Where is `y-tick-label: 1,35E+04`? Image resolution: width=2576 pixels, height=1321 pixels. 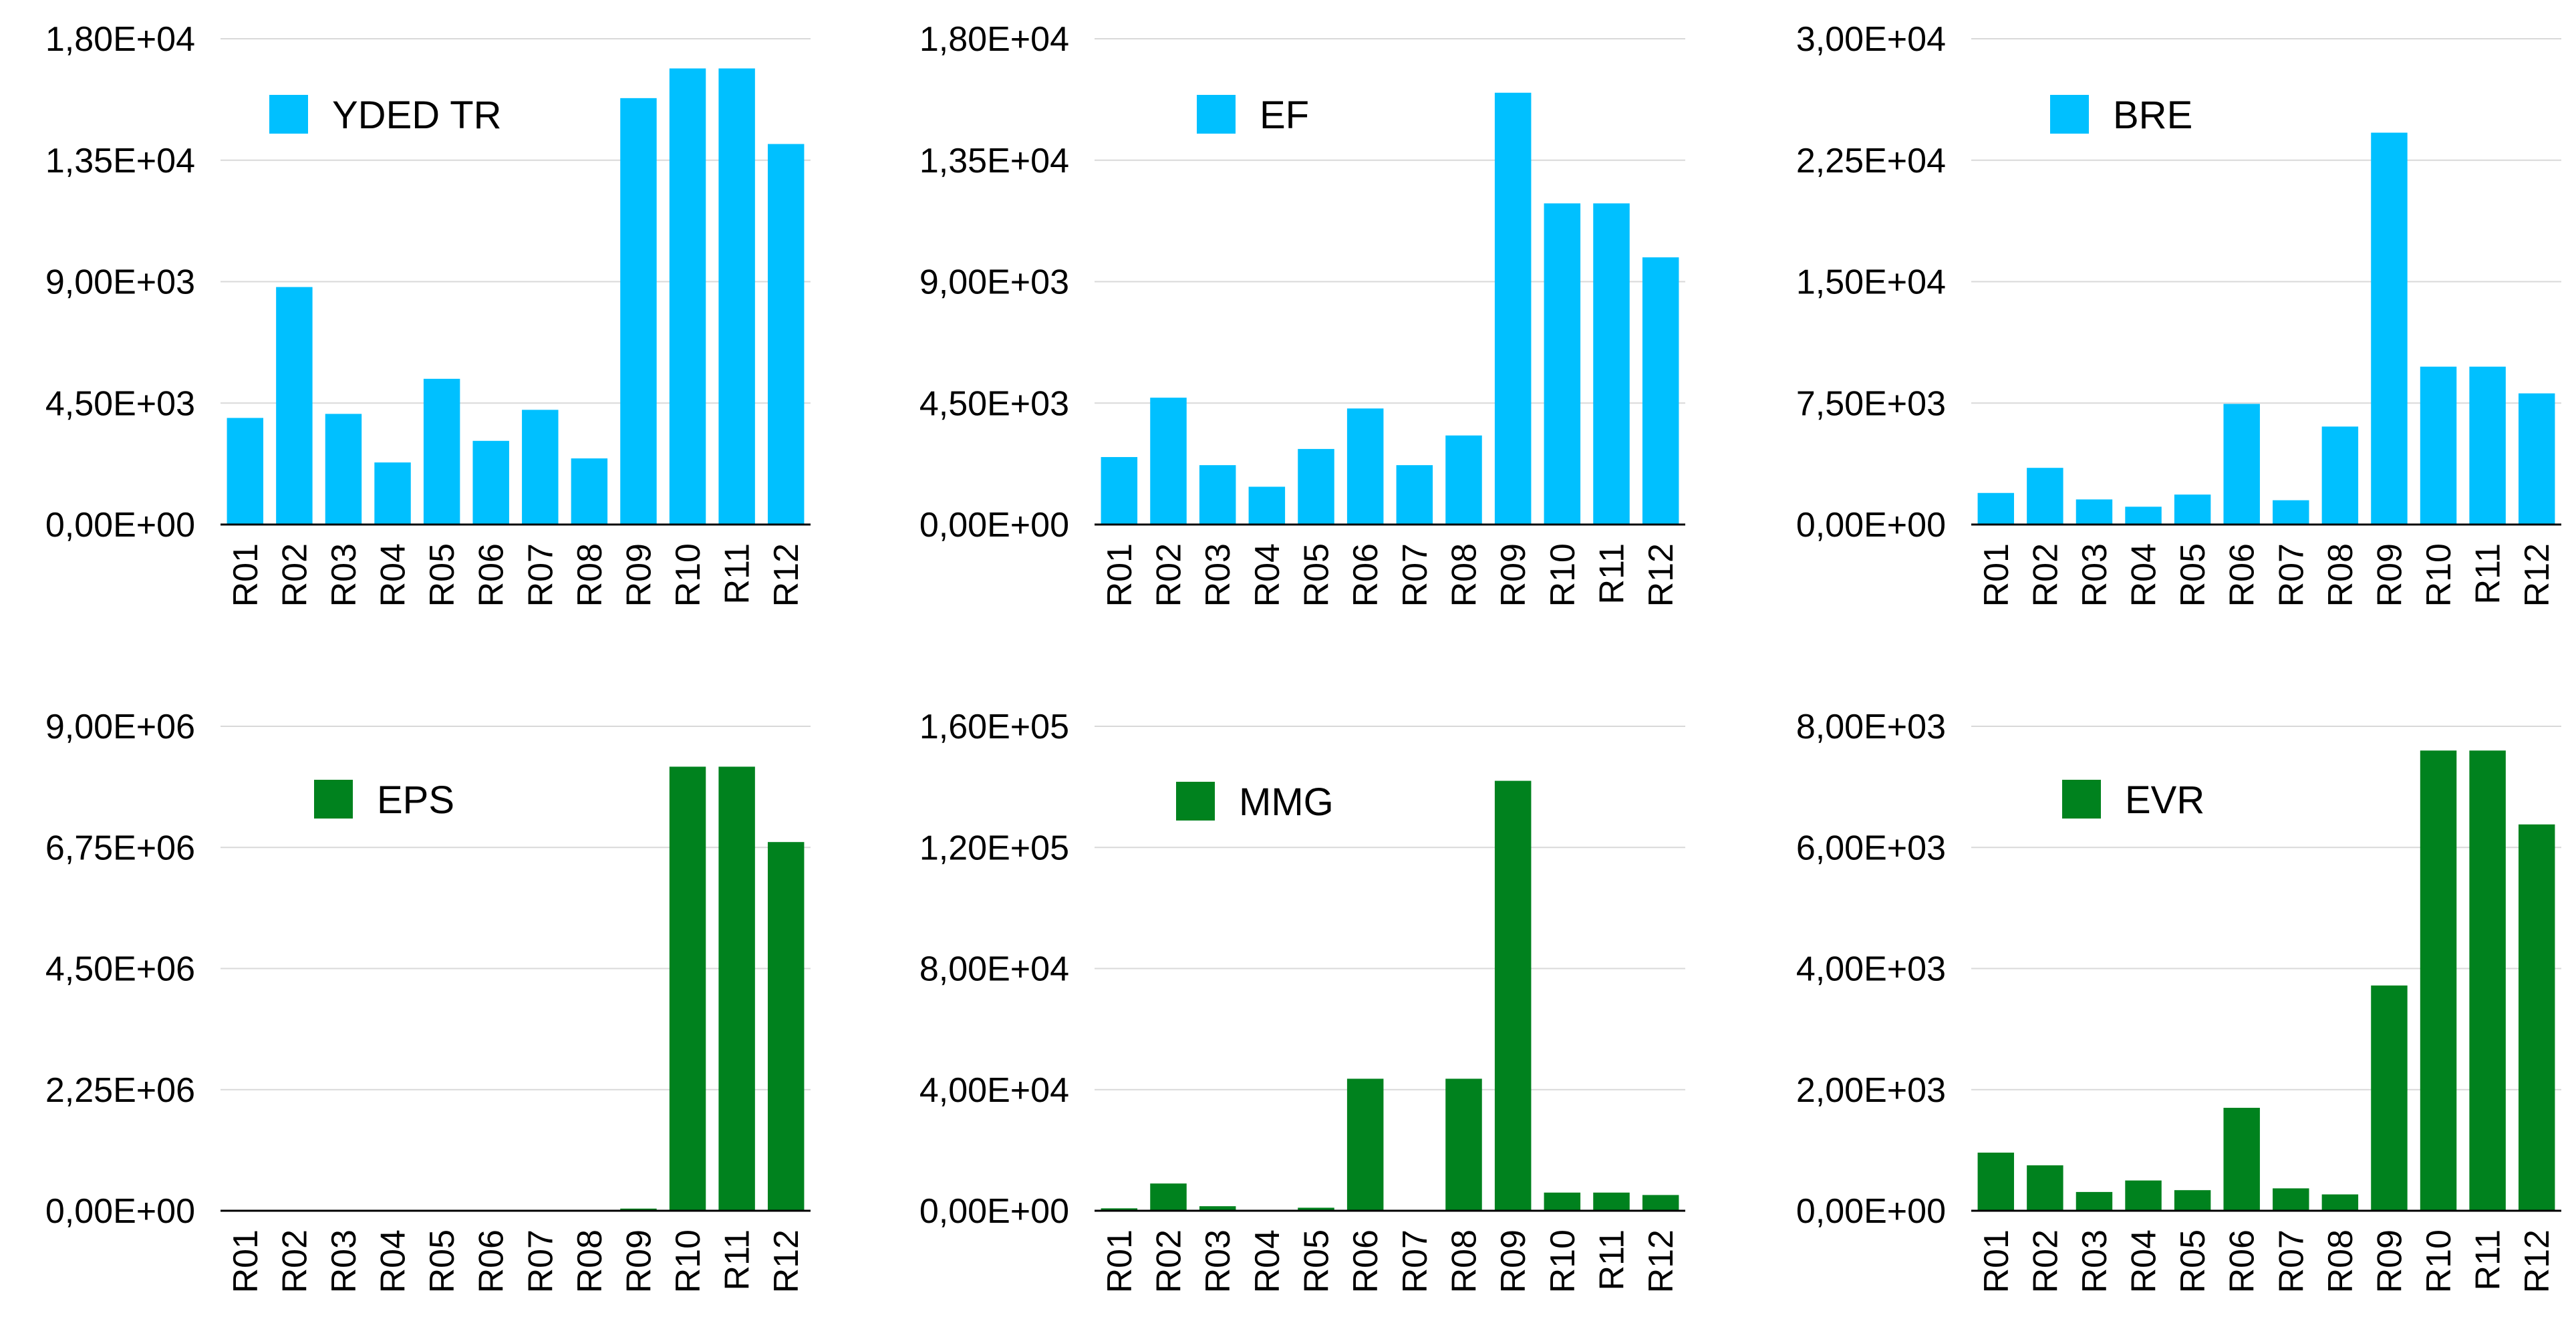
y-tick-label: 1,35E+04 is located at coordinates (120, 161).